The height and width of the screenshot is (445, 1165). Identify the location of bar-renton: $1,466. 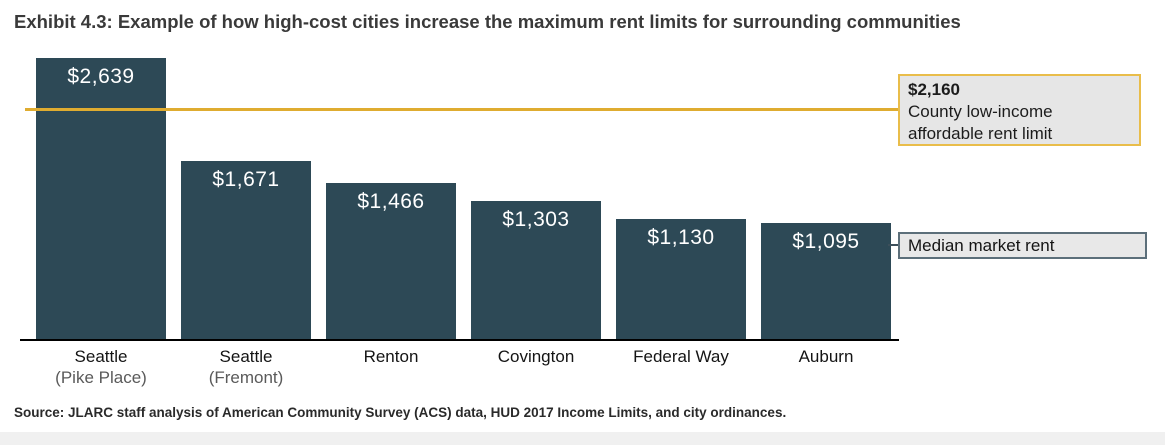
(391, 261).